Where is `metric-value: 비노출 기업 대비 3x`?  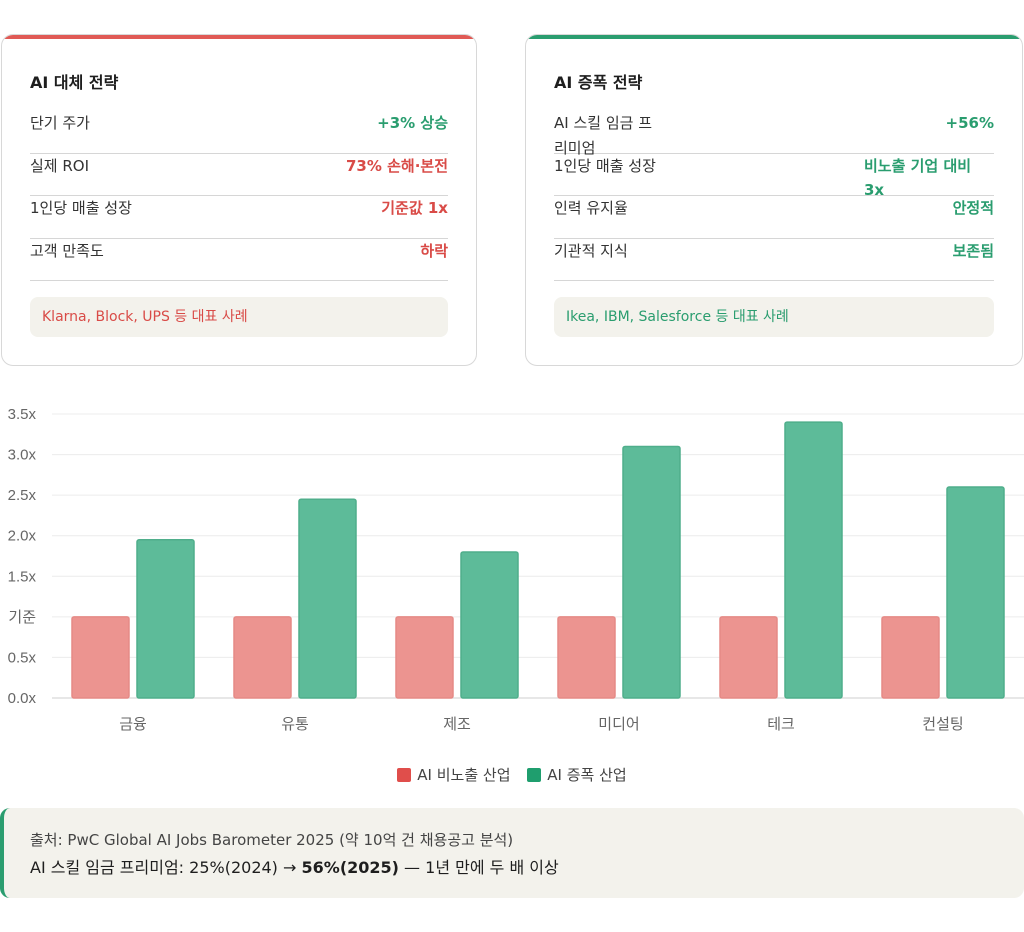
metric-value: 비노출 기업 대비 3x is located at coordinates (918, 177).